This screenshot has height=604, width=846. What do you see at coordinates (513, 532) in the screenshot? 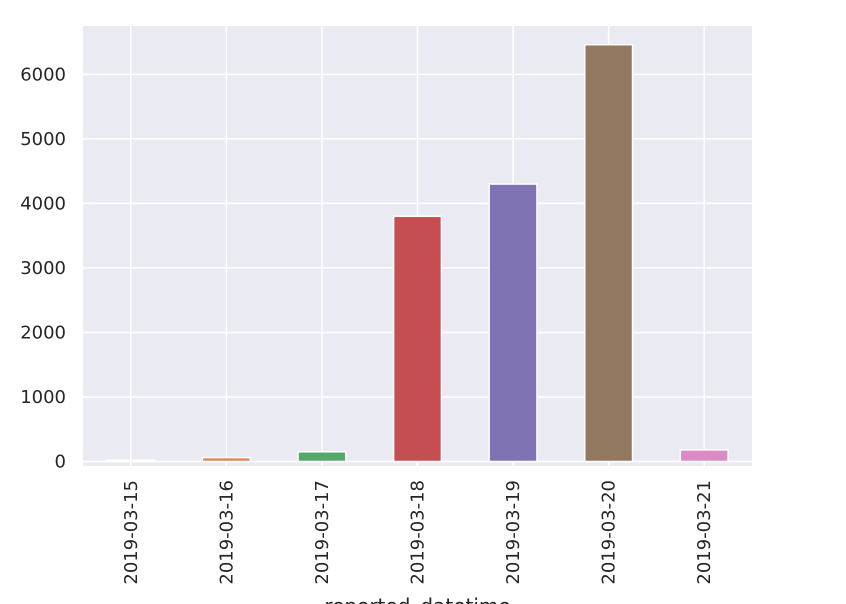
I see `x-tick-label: 2019-03-19` at bounding box center [513, 532].